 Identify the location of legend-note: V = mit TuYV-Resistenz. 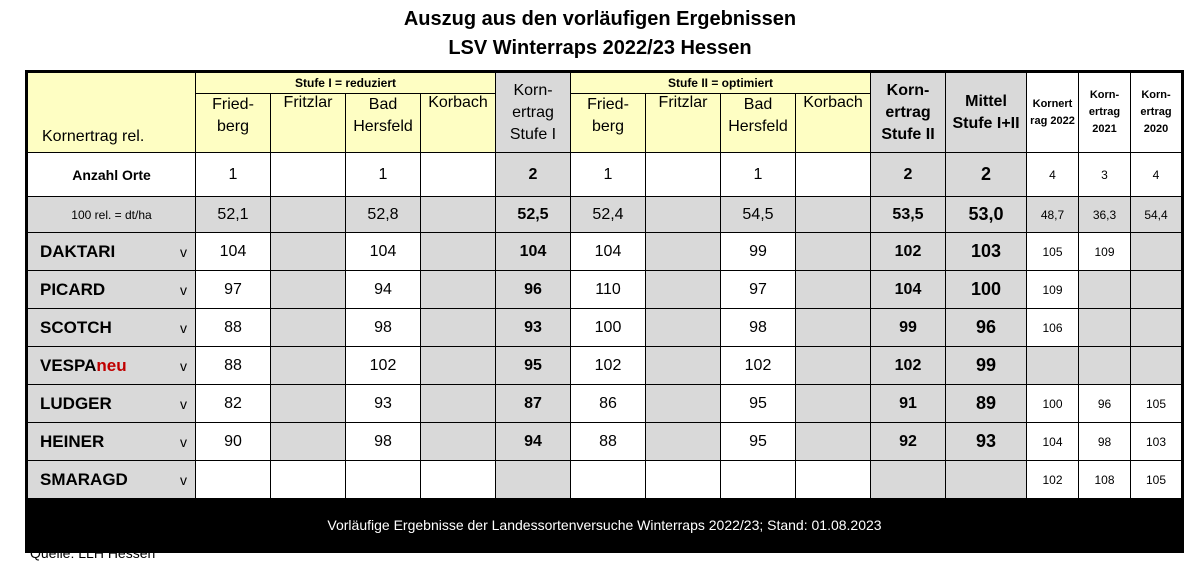
(848, 546).